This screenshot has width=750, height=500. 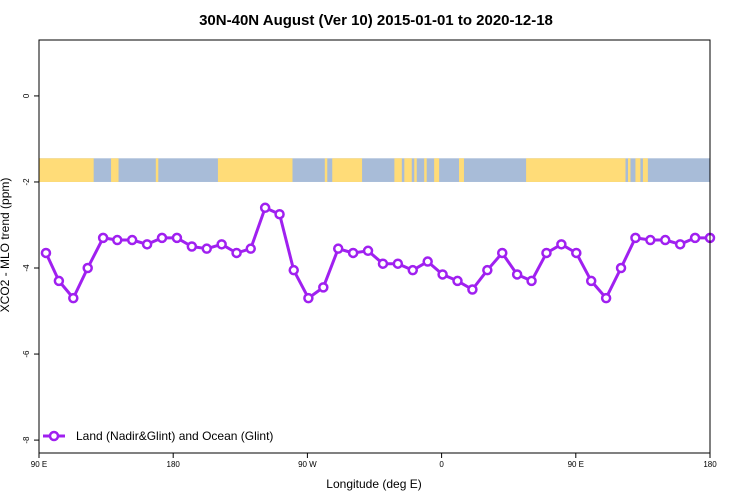 What do you see at coordinates (26, 95) in the screenshot?
I see `y-tick-label: 0` at bounding box center [26, 95].